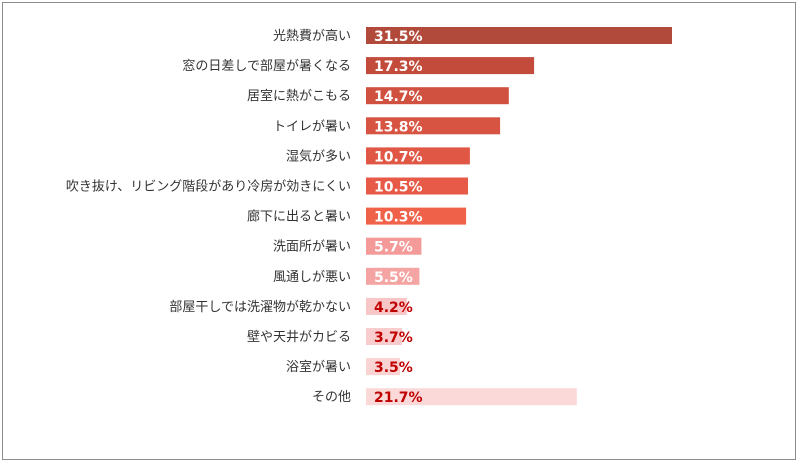 The image size is (800, 464). I want to click on value-label: 5.7%, so click(393, 248).